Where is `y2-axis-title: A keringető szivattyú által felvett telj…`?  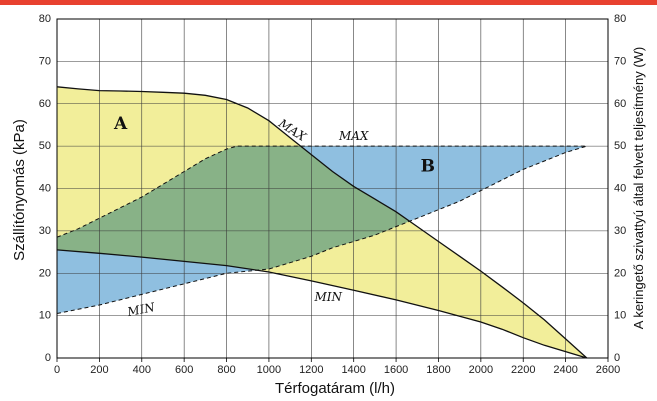
y2-axis-title: A keringető szivattyú által felvett telj… is located at coordinates (638, 188).